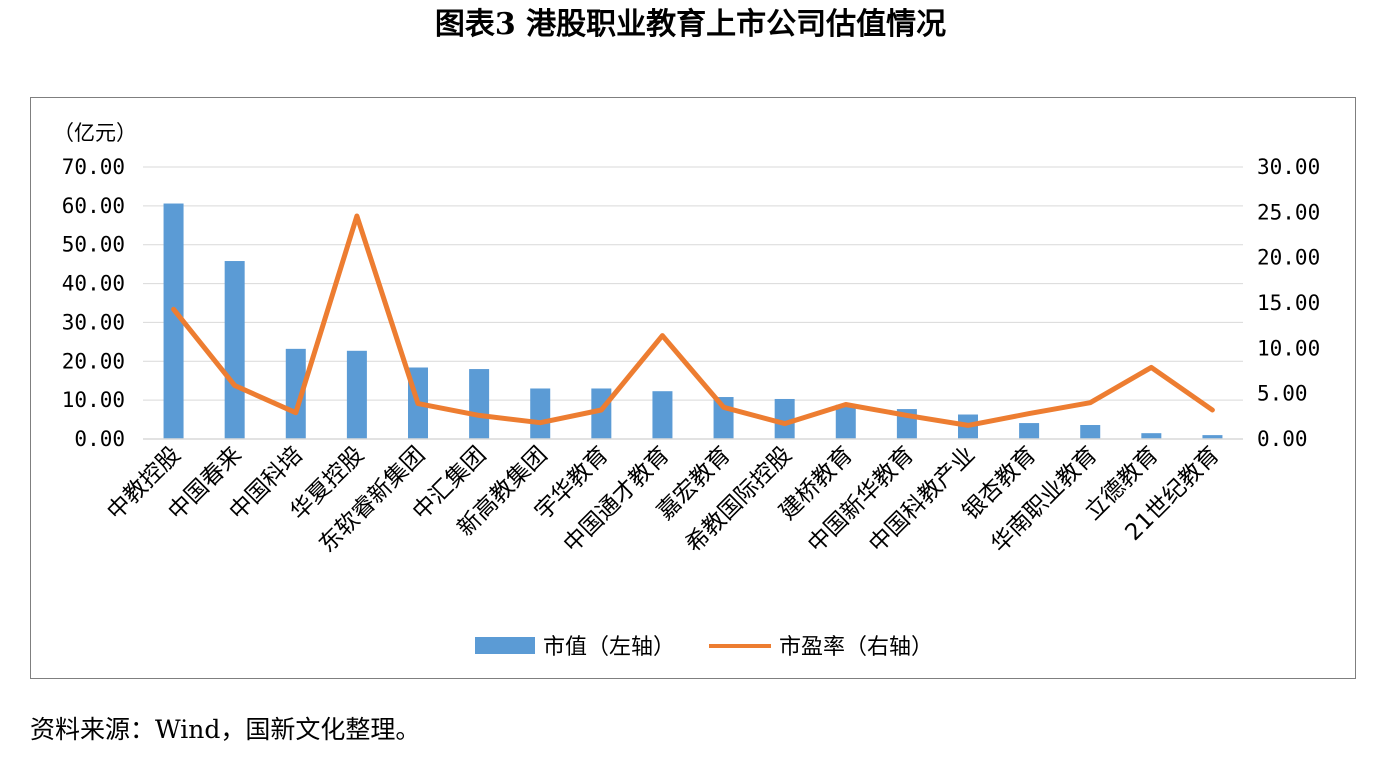 Image resolution: width=1381 pixels, height=757 pixels. Describe the element at coordinates (93, 361) in the screenshot. I see `y-left-tick-label: 20.00` at that location.